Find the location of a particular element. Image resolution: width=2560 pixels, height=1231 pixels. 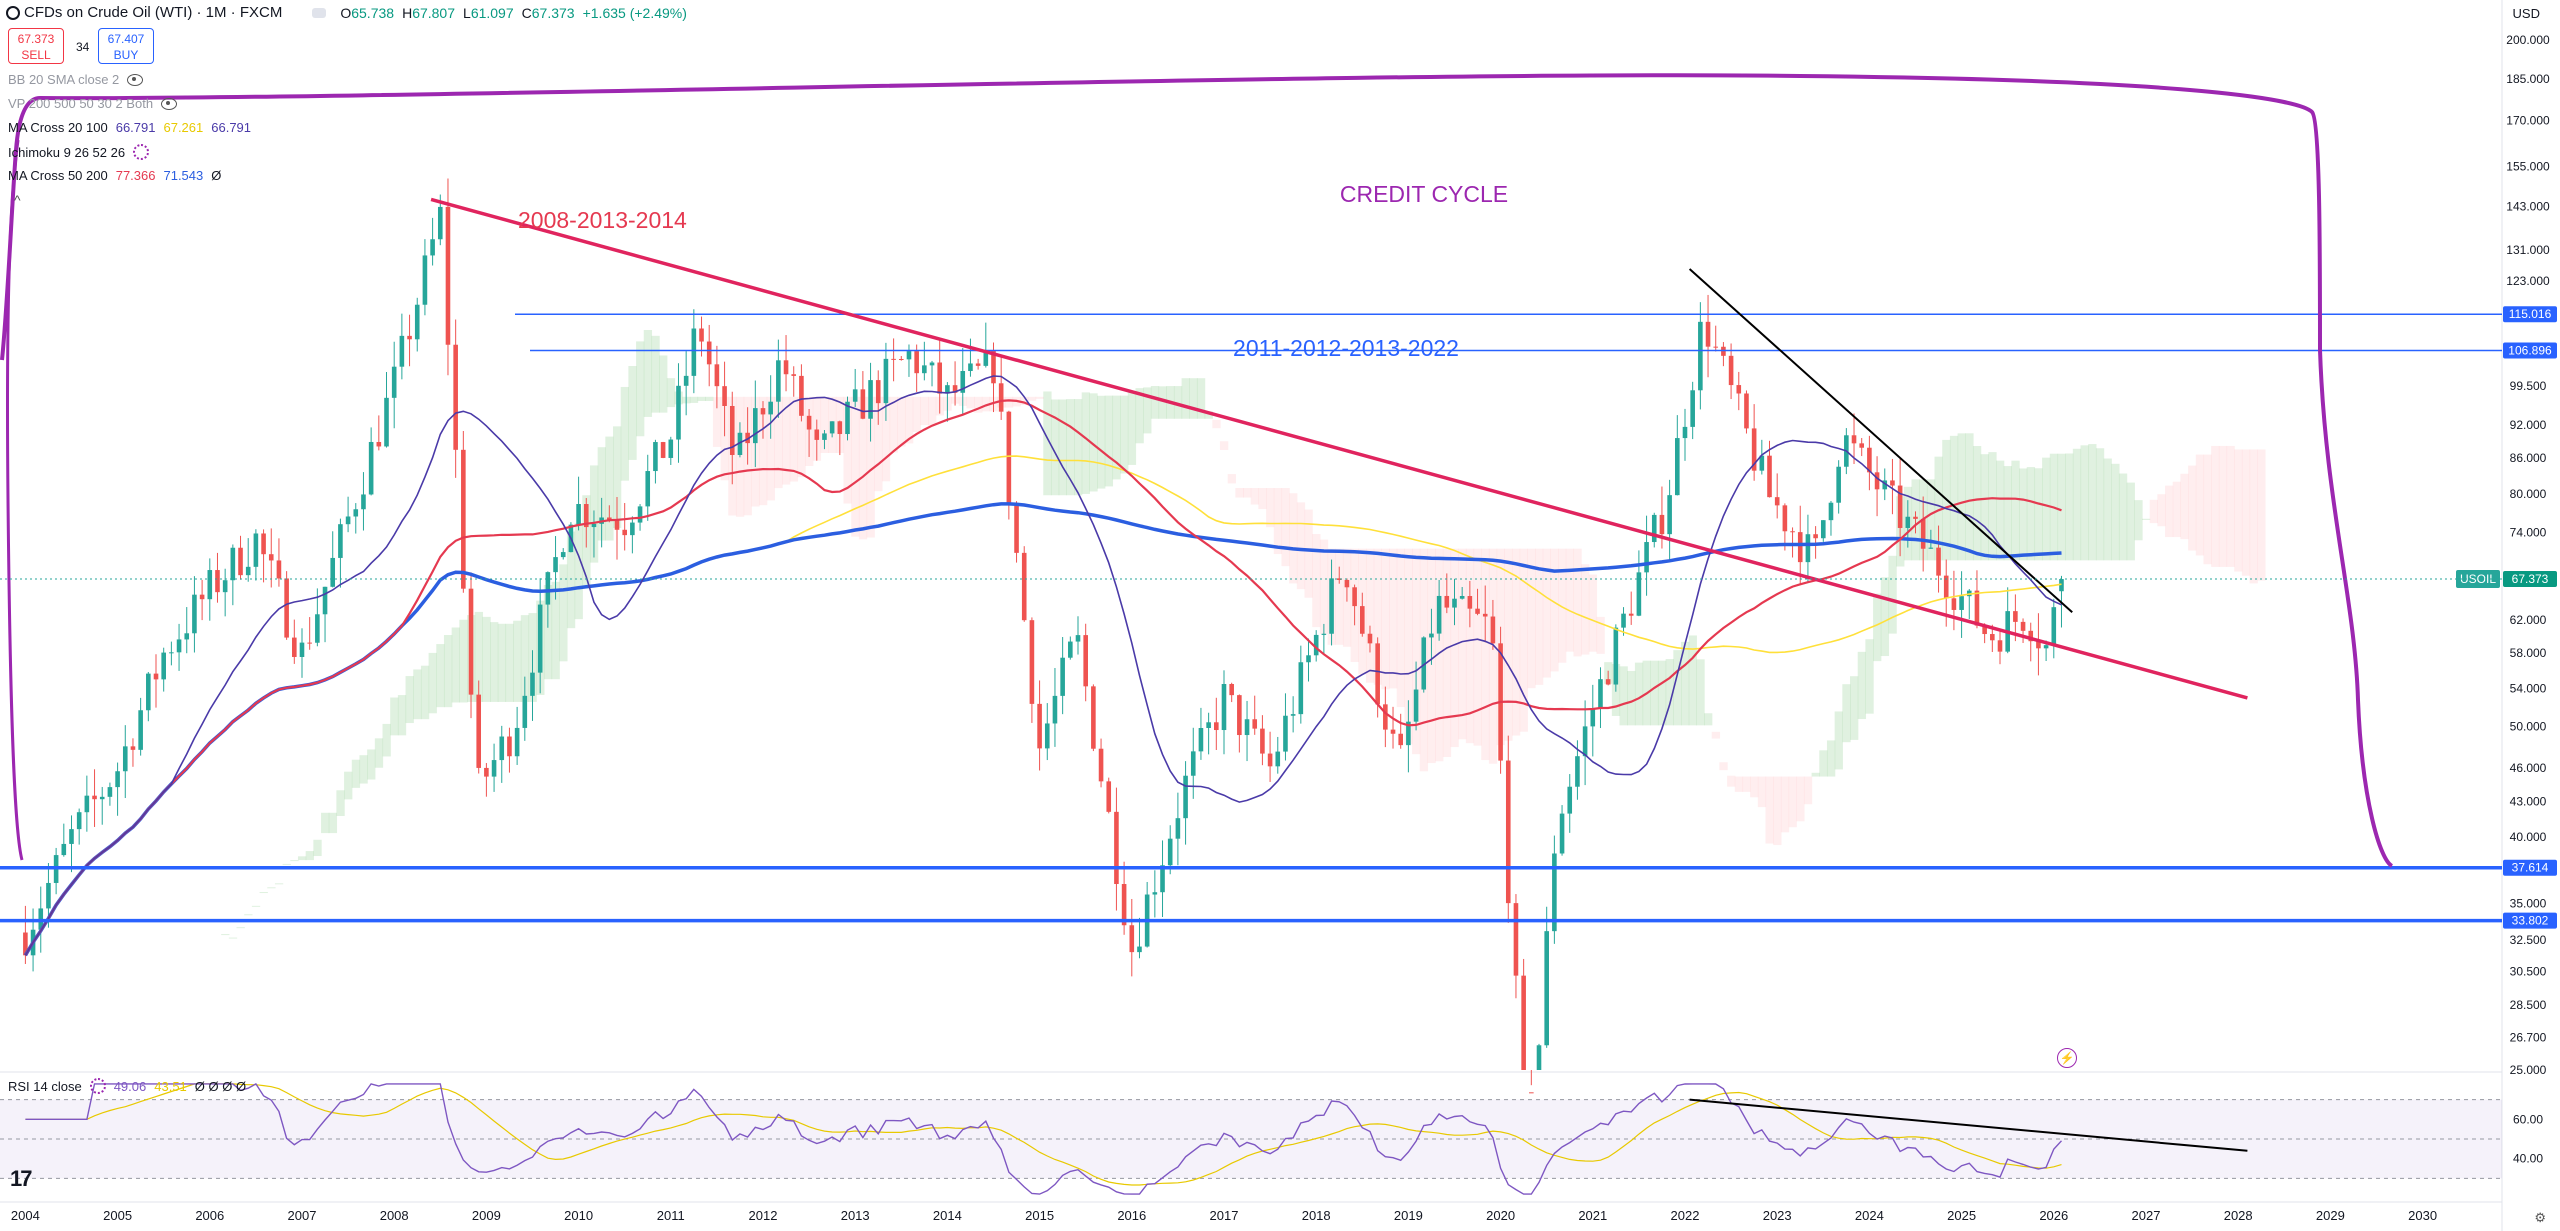

sell-button: 67.373 SELL is located at coordinates (36, 46).